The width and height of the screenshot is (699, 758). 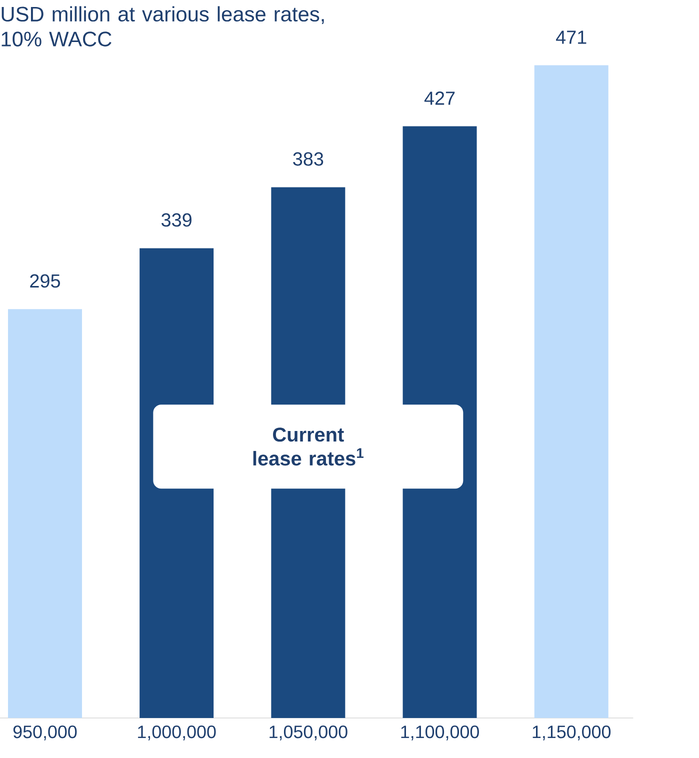 What do you see at coordinates (45, 281) in the screenshot?
I see `data-label: 295` at bounding box center [45, 281].